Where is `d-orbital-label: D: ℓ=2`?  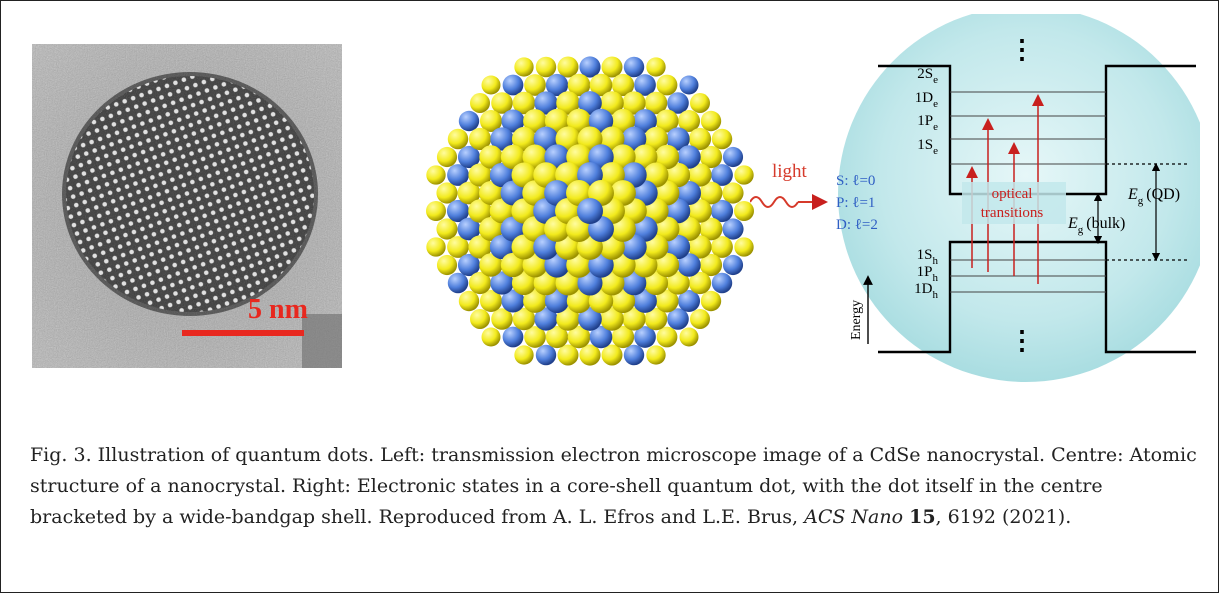
d-orbital-label: D: ℓ=2 is located at coordinates (857, 225).